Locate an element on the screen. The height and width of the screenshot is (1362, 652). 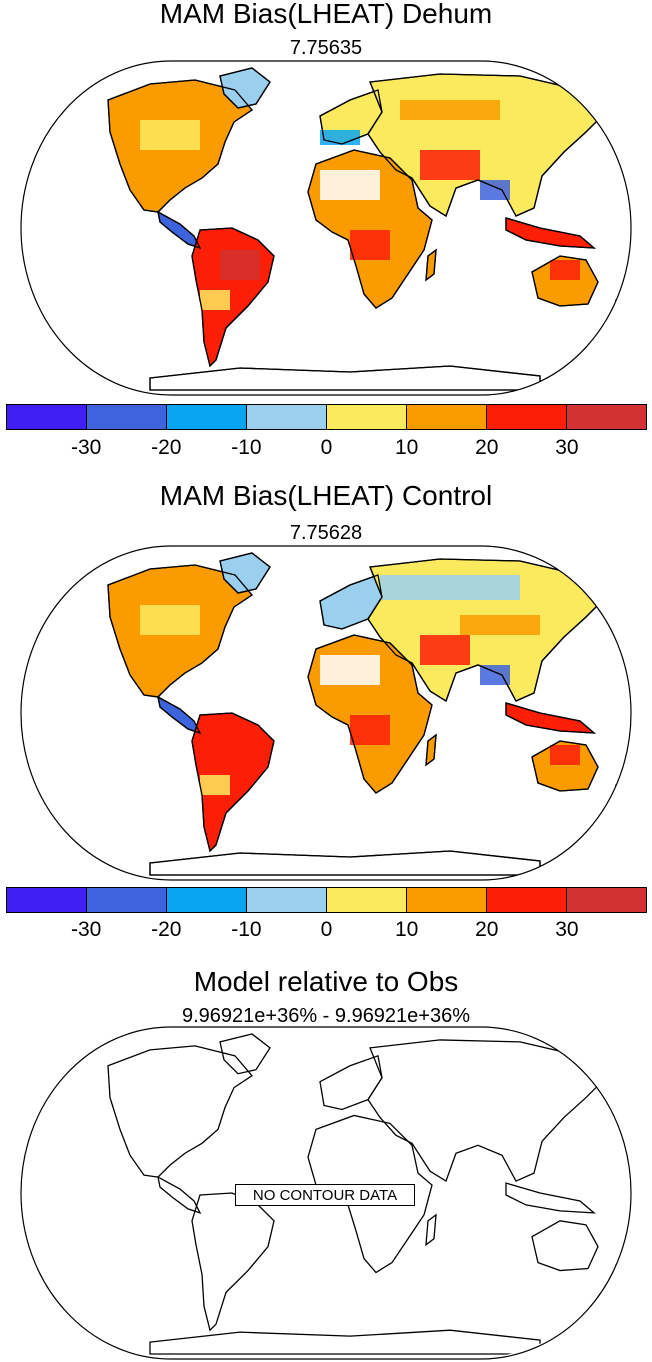
panel1-colorbar is located at coordinates (326, 417).